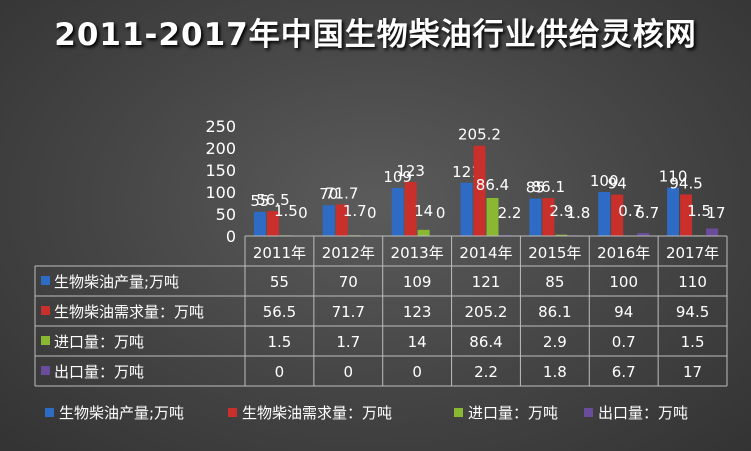  I want to click on bar-1-2012年, so click(328, 220).